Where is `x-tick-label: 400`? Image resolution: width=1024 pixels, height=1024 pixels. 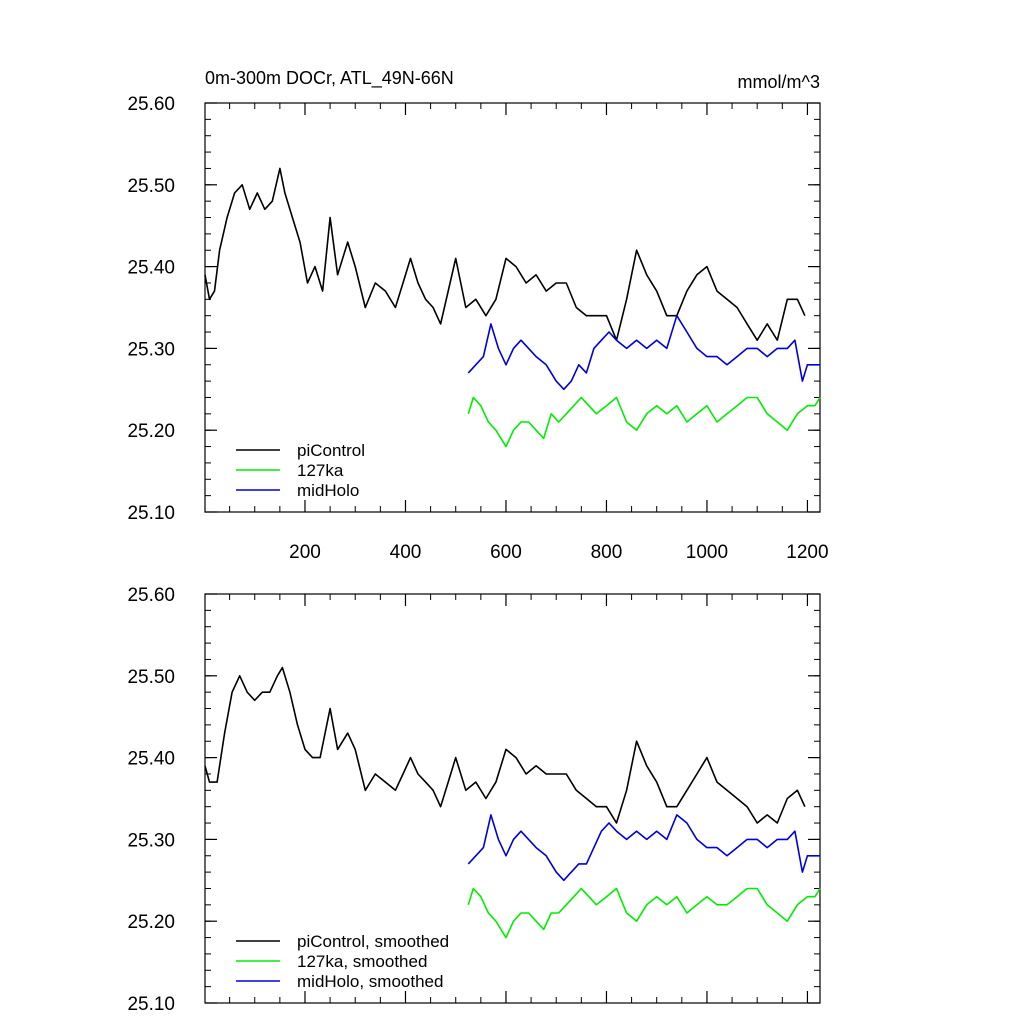
x-tick-label: 400 is located at coordinates (406, 552).